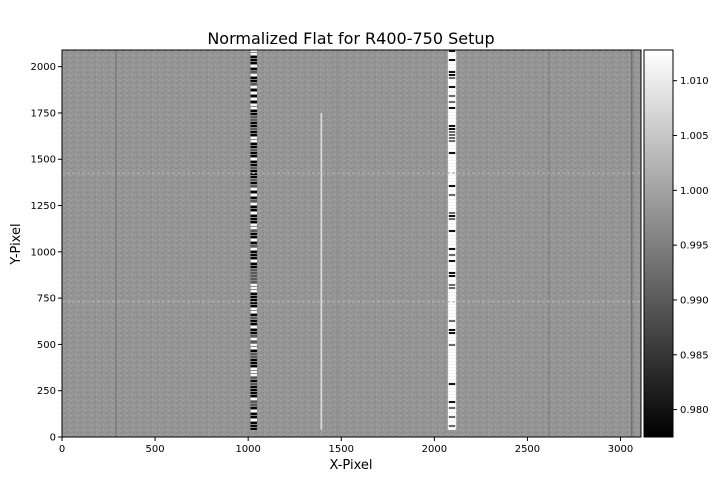  Describe the element at coordinates (694, 81) in the screenshot. I see `colorbar-tick-label: 1.010` at that location.